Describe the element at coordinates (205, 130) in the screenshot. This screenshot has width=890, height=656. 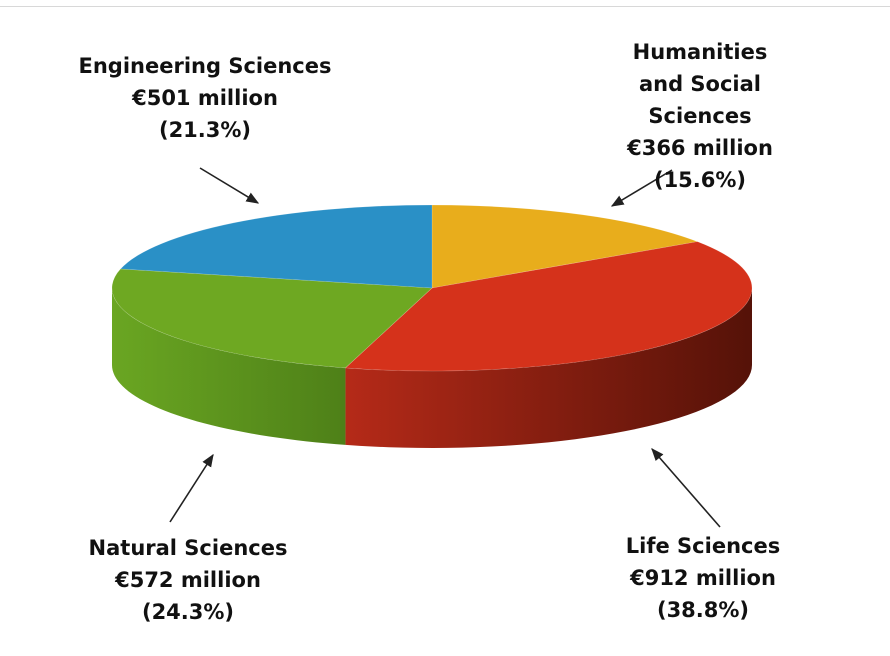
I see `share-label: (21.3%)` at that location.